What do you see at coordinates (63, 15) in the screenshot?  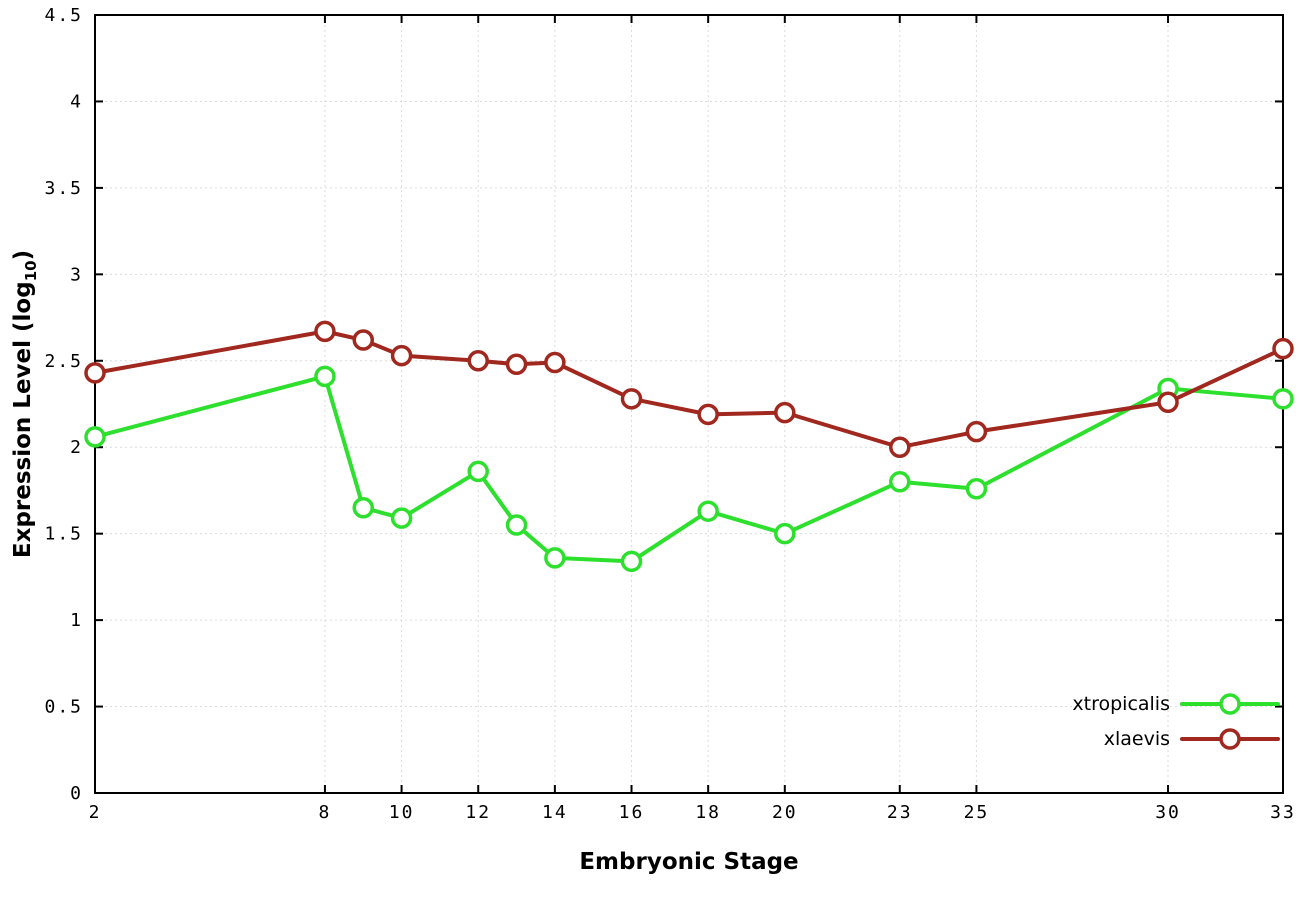 I see `y-tick-label: 4.5` at bounding box center [63, 15].